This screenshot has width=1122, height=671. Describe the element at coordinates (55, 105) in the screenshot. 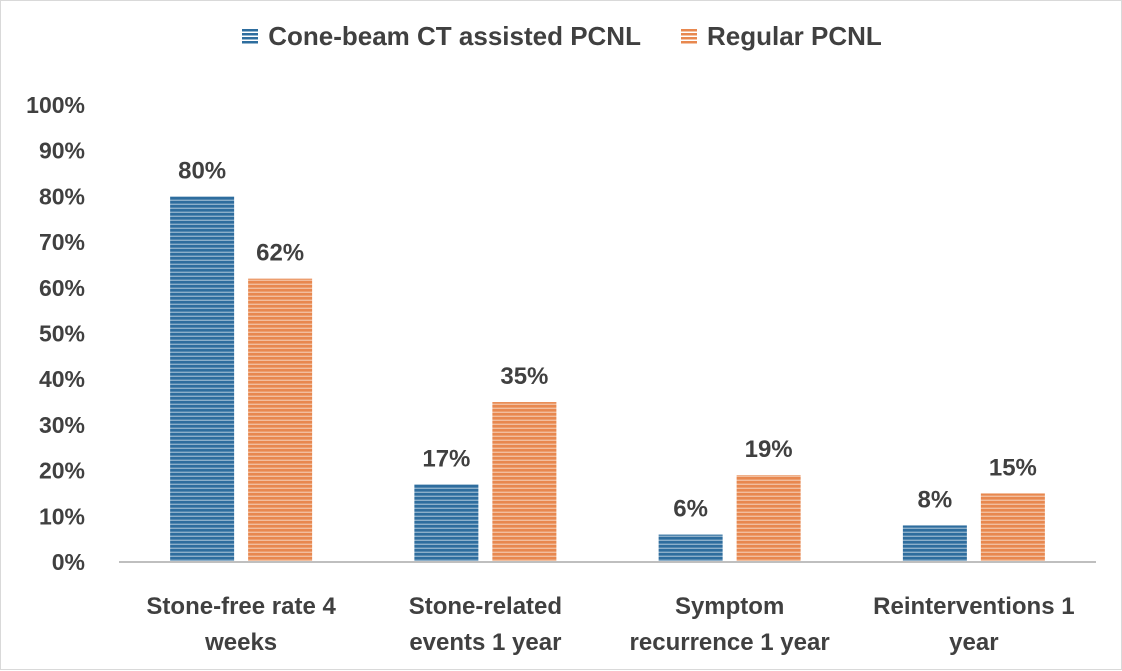

I see `y-tick-label: 100%` at that location.